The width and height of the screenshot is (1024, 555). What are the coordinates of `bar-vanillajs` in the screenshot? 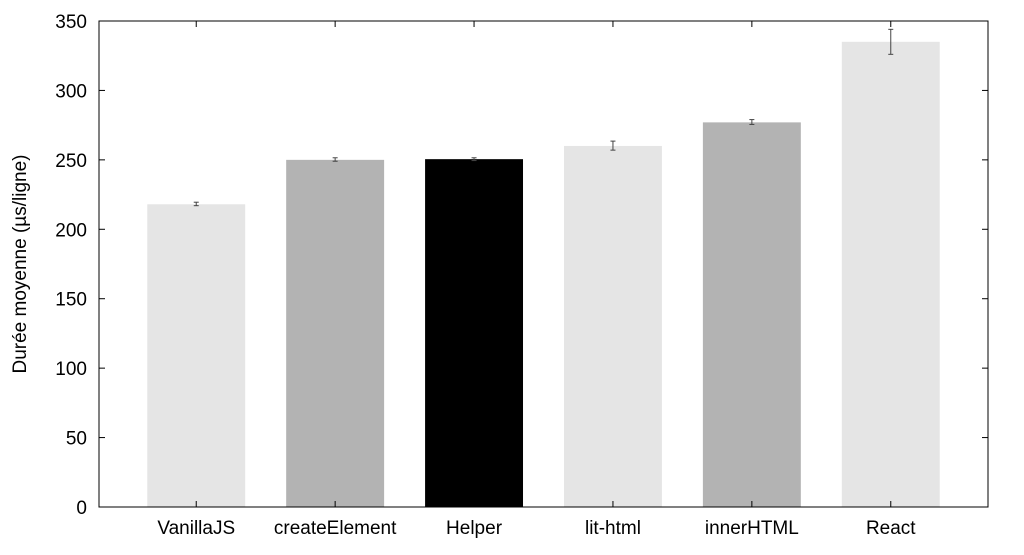 It's located at (196, 356).